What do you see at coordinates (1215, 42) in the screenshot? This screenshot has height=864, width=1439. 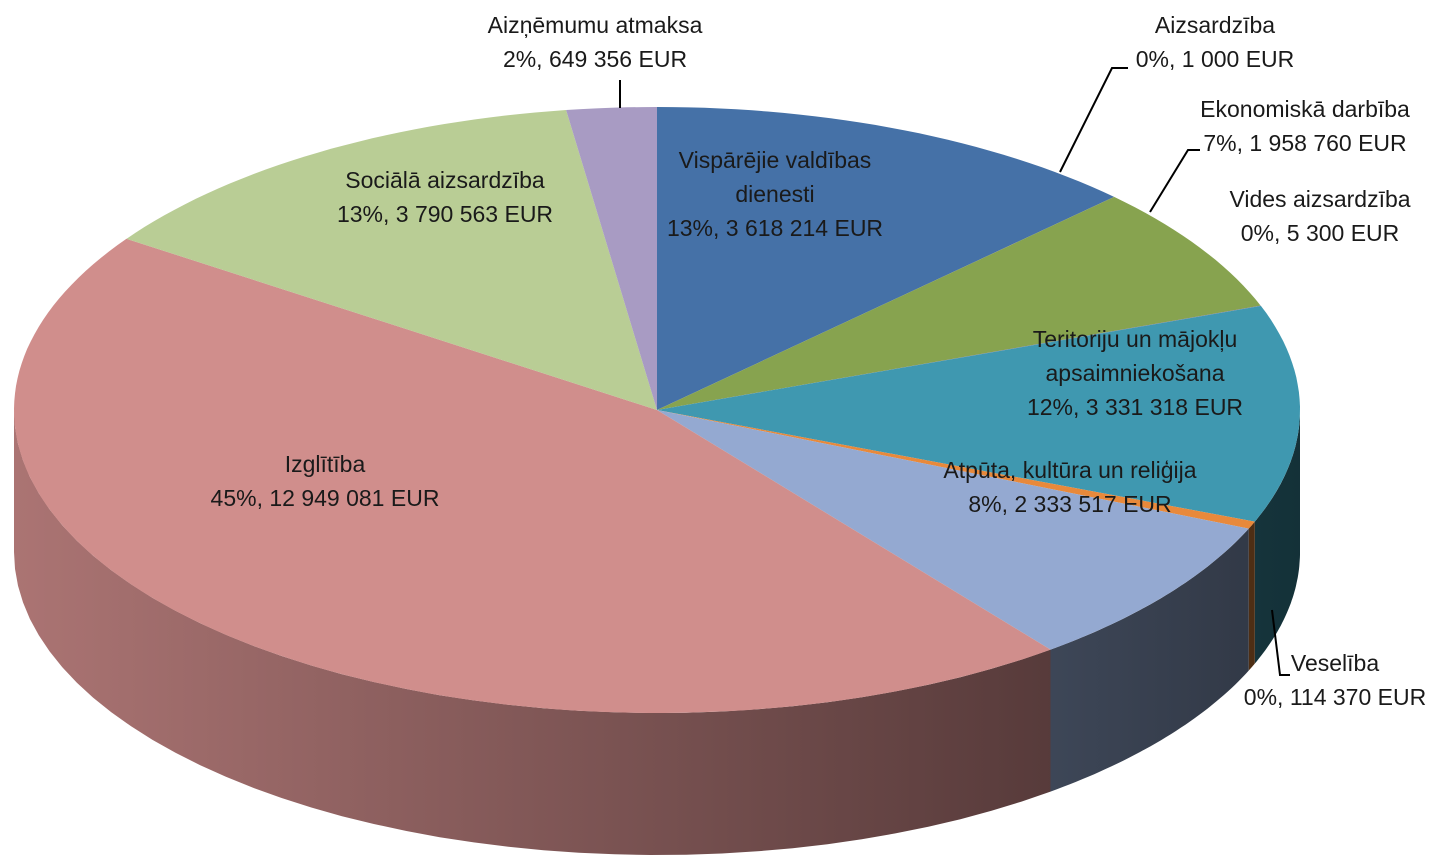 I see `data-label: Aizsardzība 0%, 1 000 EUR` at bounding box center [1215, 42].